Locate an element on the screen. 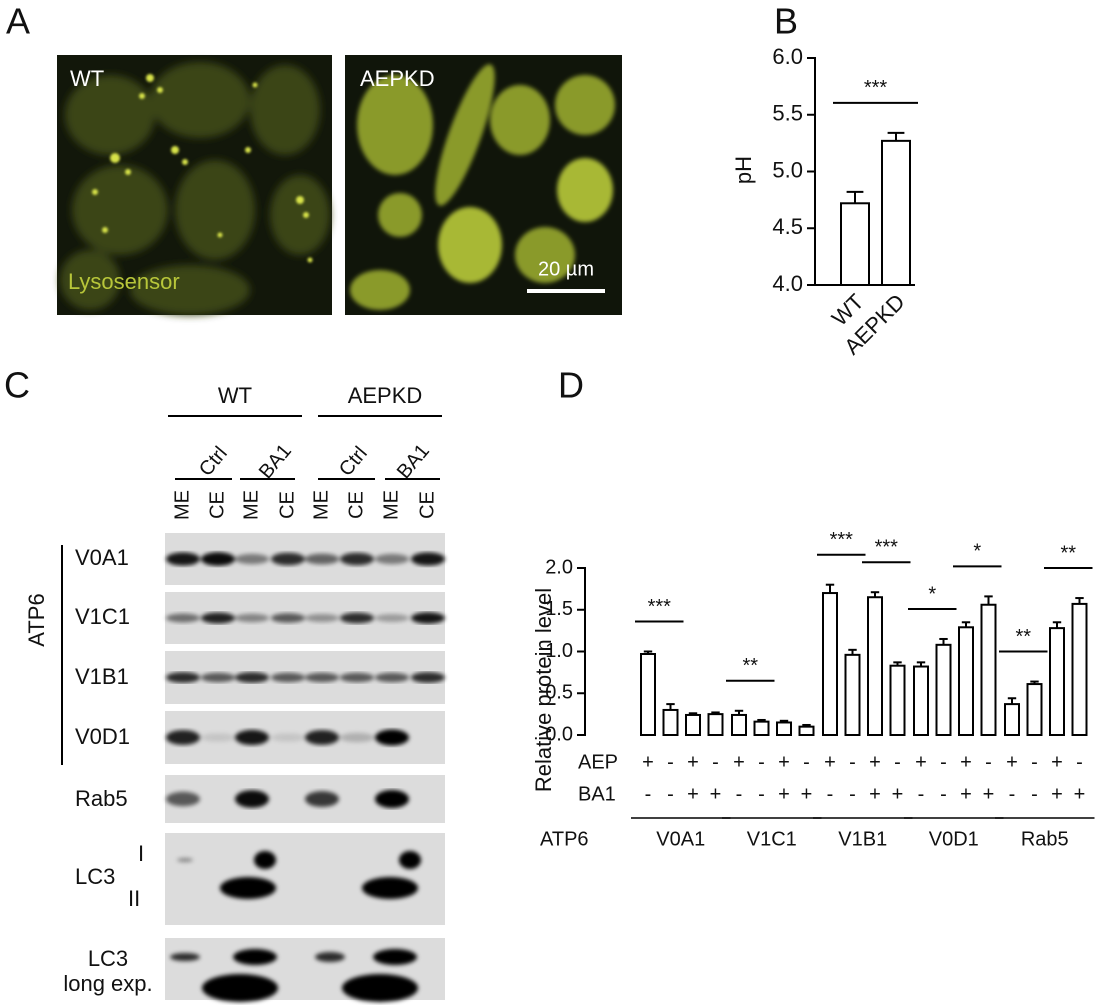 The width and height of the screenshot is (1100, 1005). y-tick-label: 0.5 is located at coordinates (559, 693).